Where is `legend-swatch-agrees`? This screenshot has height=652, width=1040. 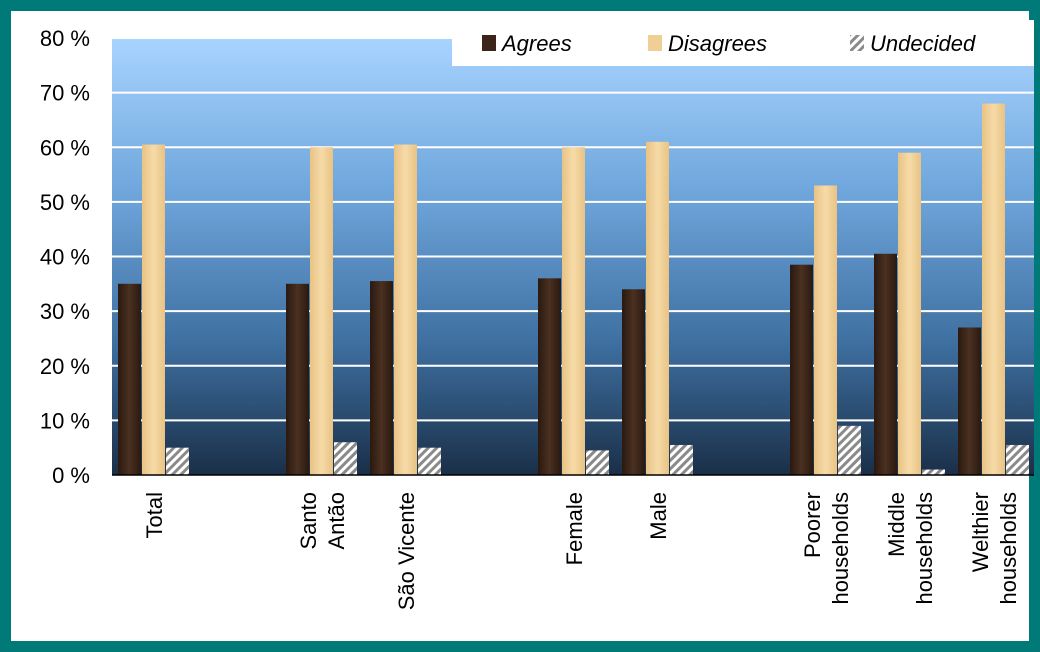 legend-swatch-agrees is located at coordinates (489, 43).